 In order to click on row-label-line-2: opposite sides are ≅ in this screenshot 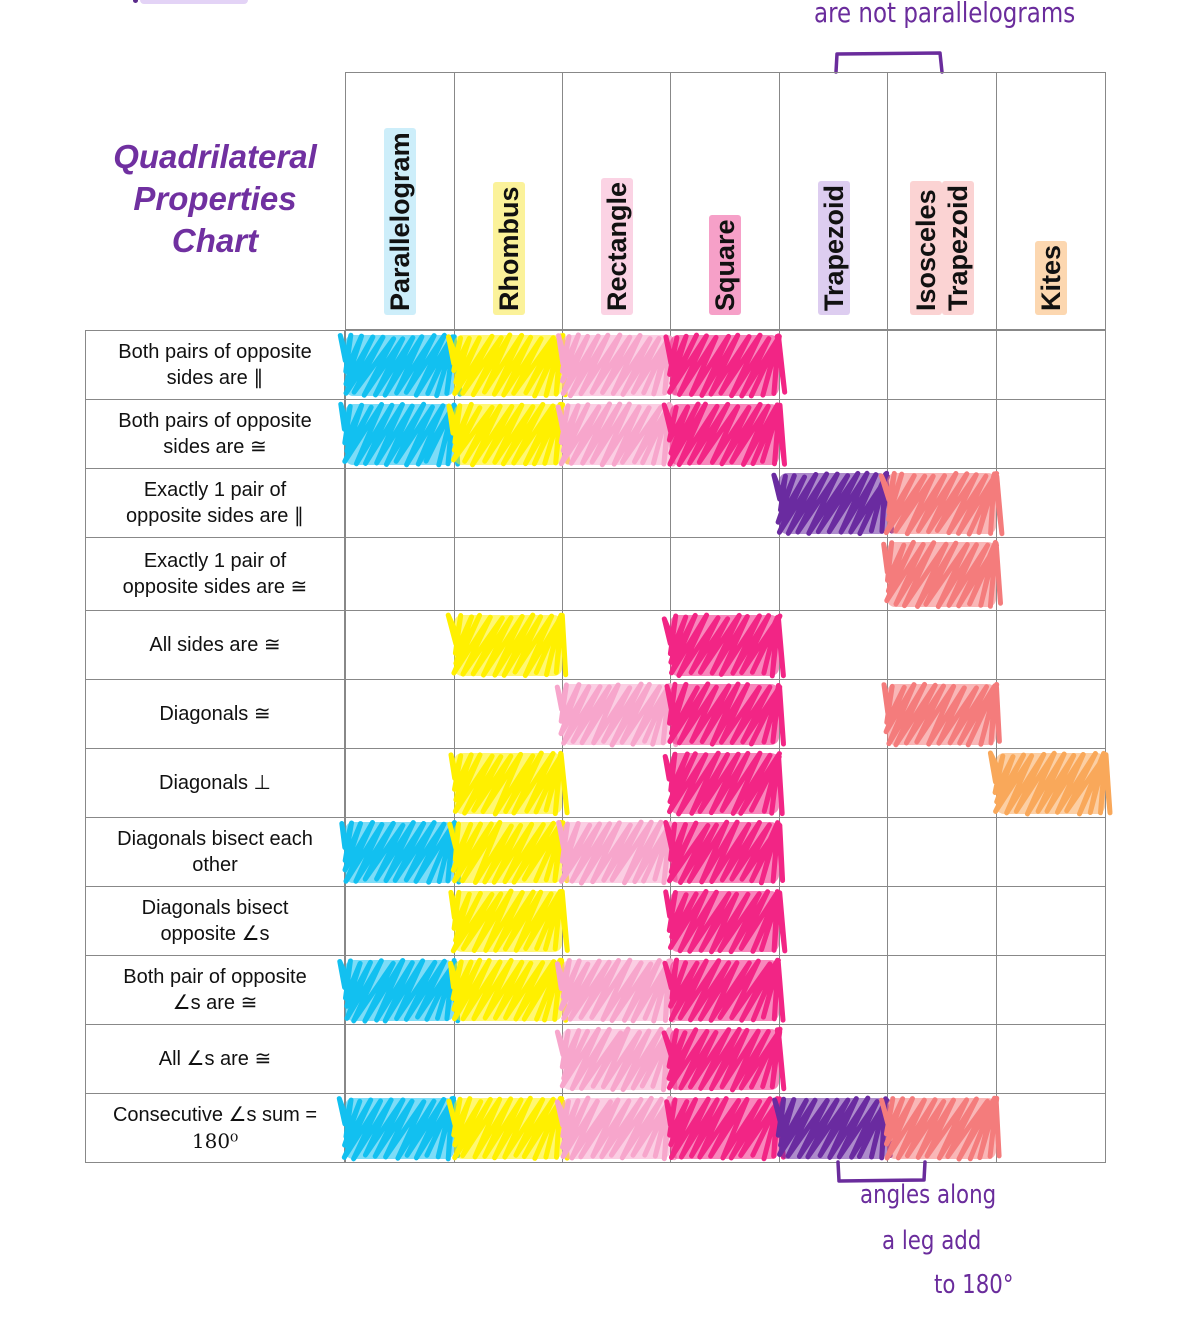, I will do `click(215, 587)`.